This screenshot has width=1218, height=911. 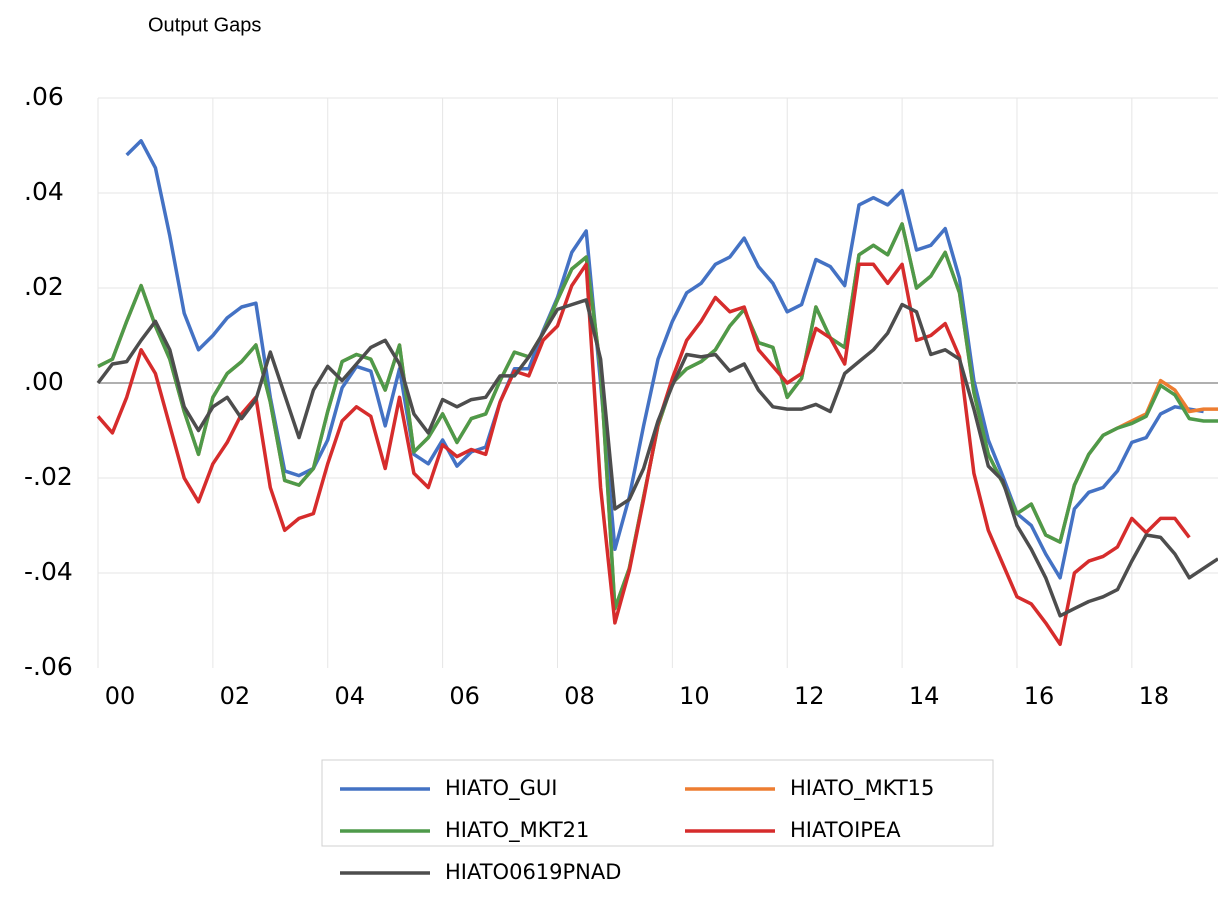 I want to click on x-tick-label: 12, so click(x=809, y=696).